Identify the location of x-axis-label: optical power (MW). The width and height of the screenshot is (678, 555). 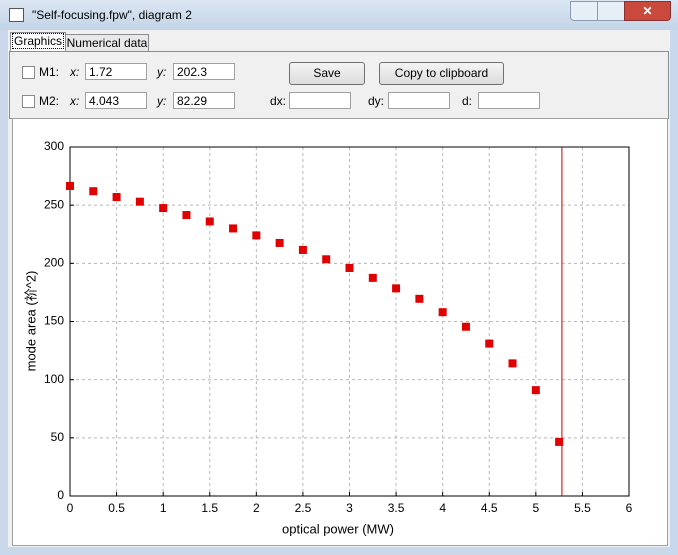
(338, 528).